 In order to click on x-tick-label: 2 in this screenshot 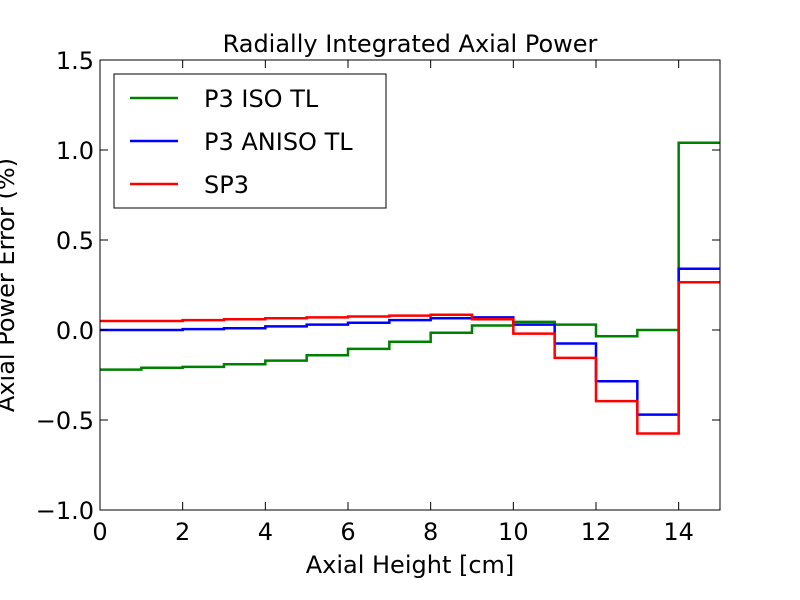, I will do `click(182, 532)`.